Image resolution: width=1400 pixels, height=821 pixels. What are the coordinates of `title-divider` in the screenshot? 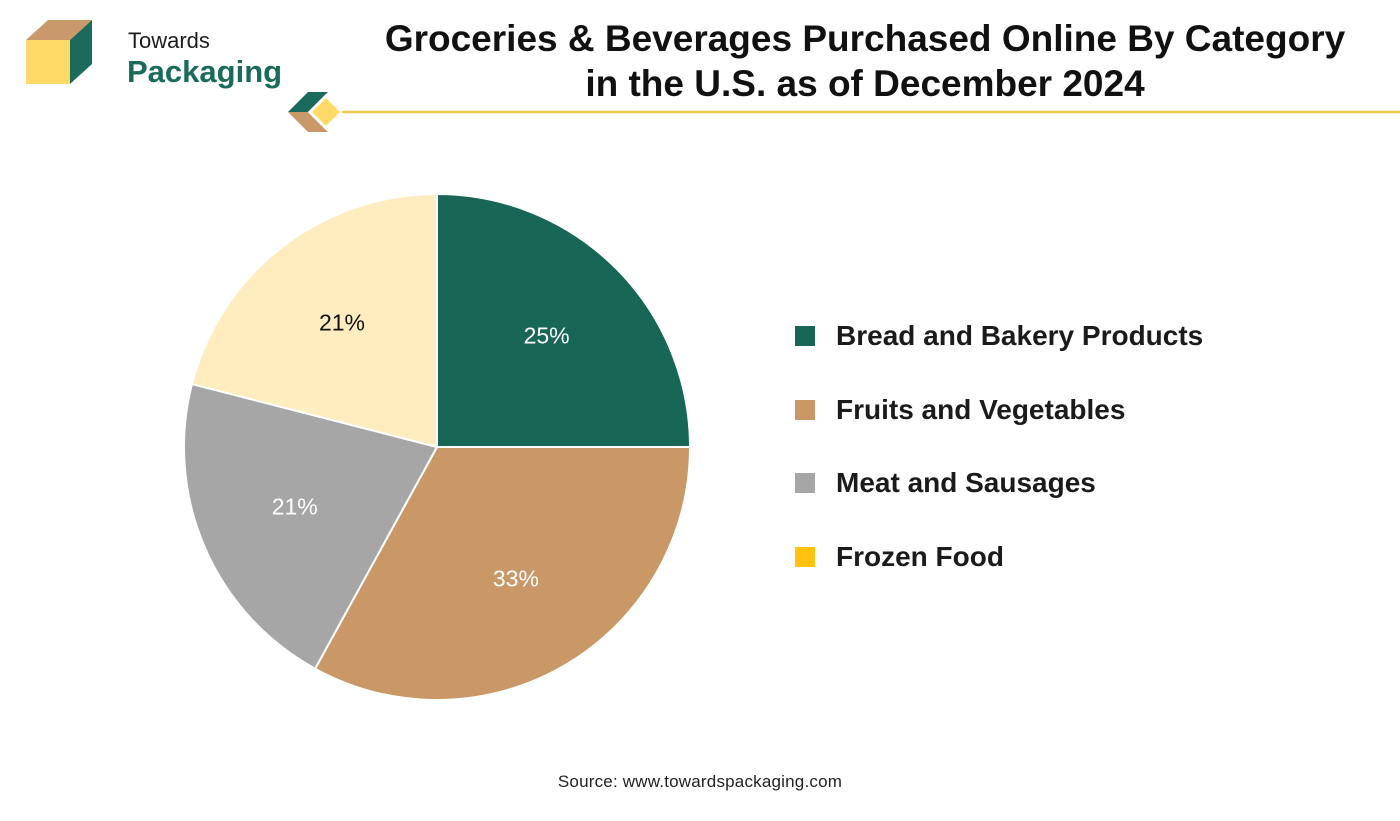 It's located at (844, 112).